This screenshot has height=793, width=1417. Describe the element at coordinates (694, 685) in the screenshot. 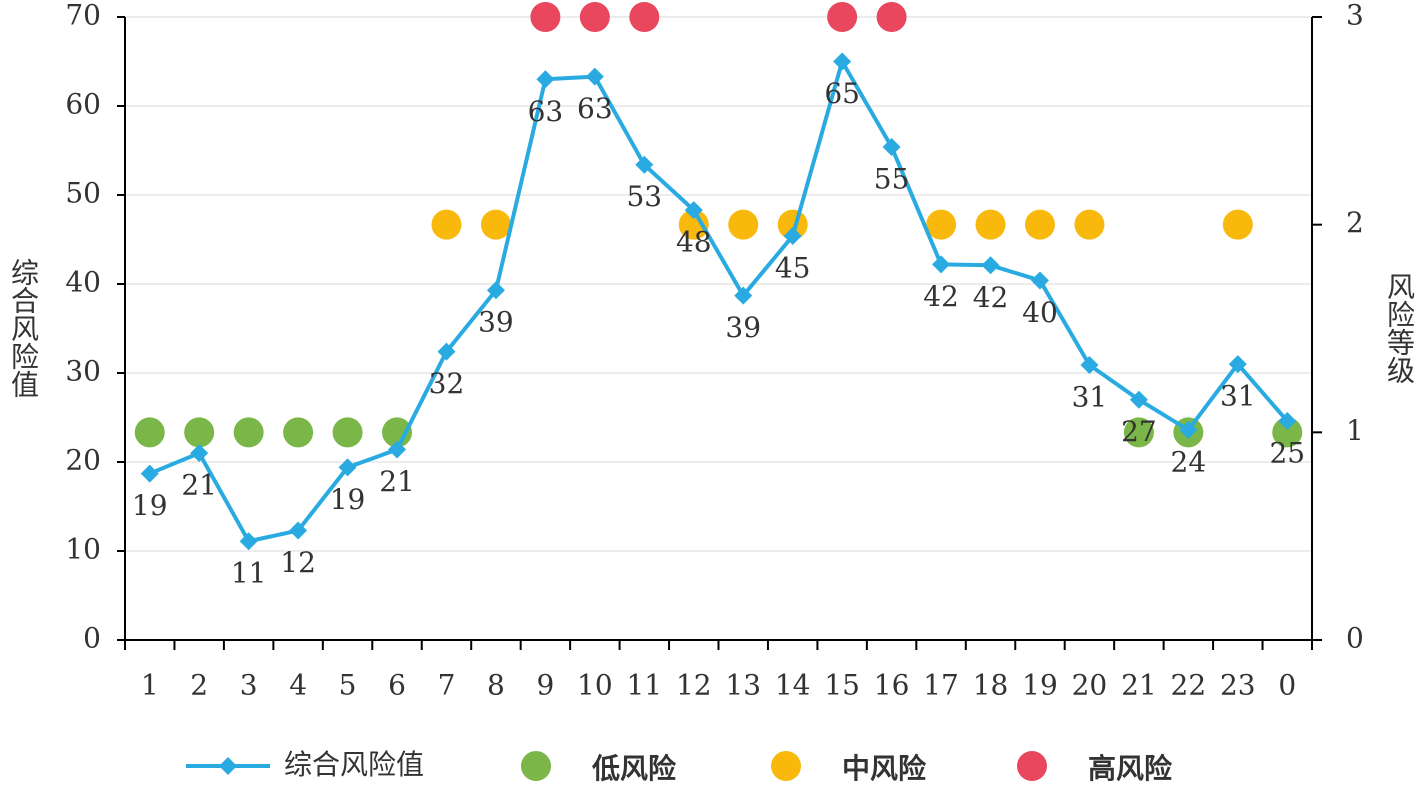

I see `x-tick-label: 12` at that location.